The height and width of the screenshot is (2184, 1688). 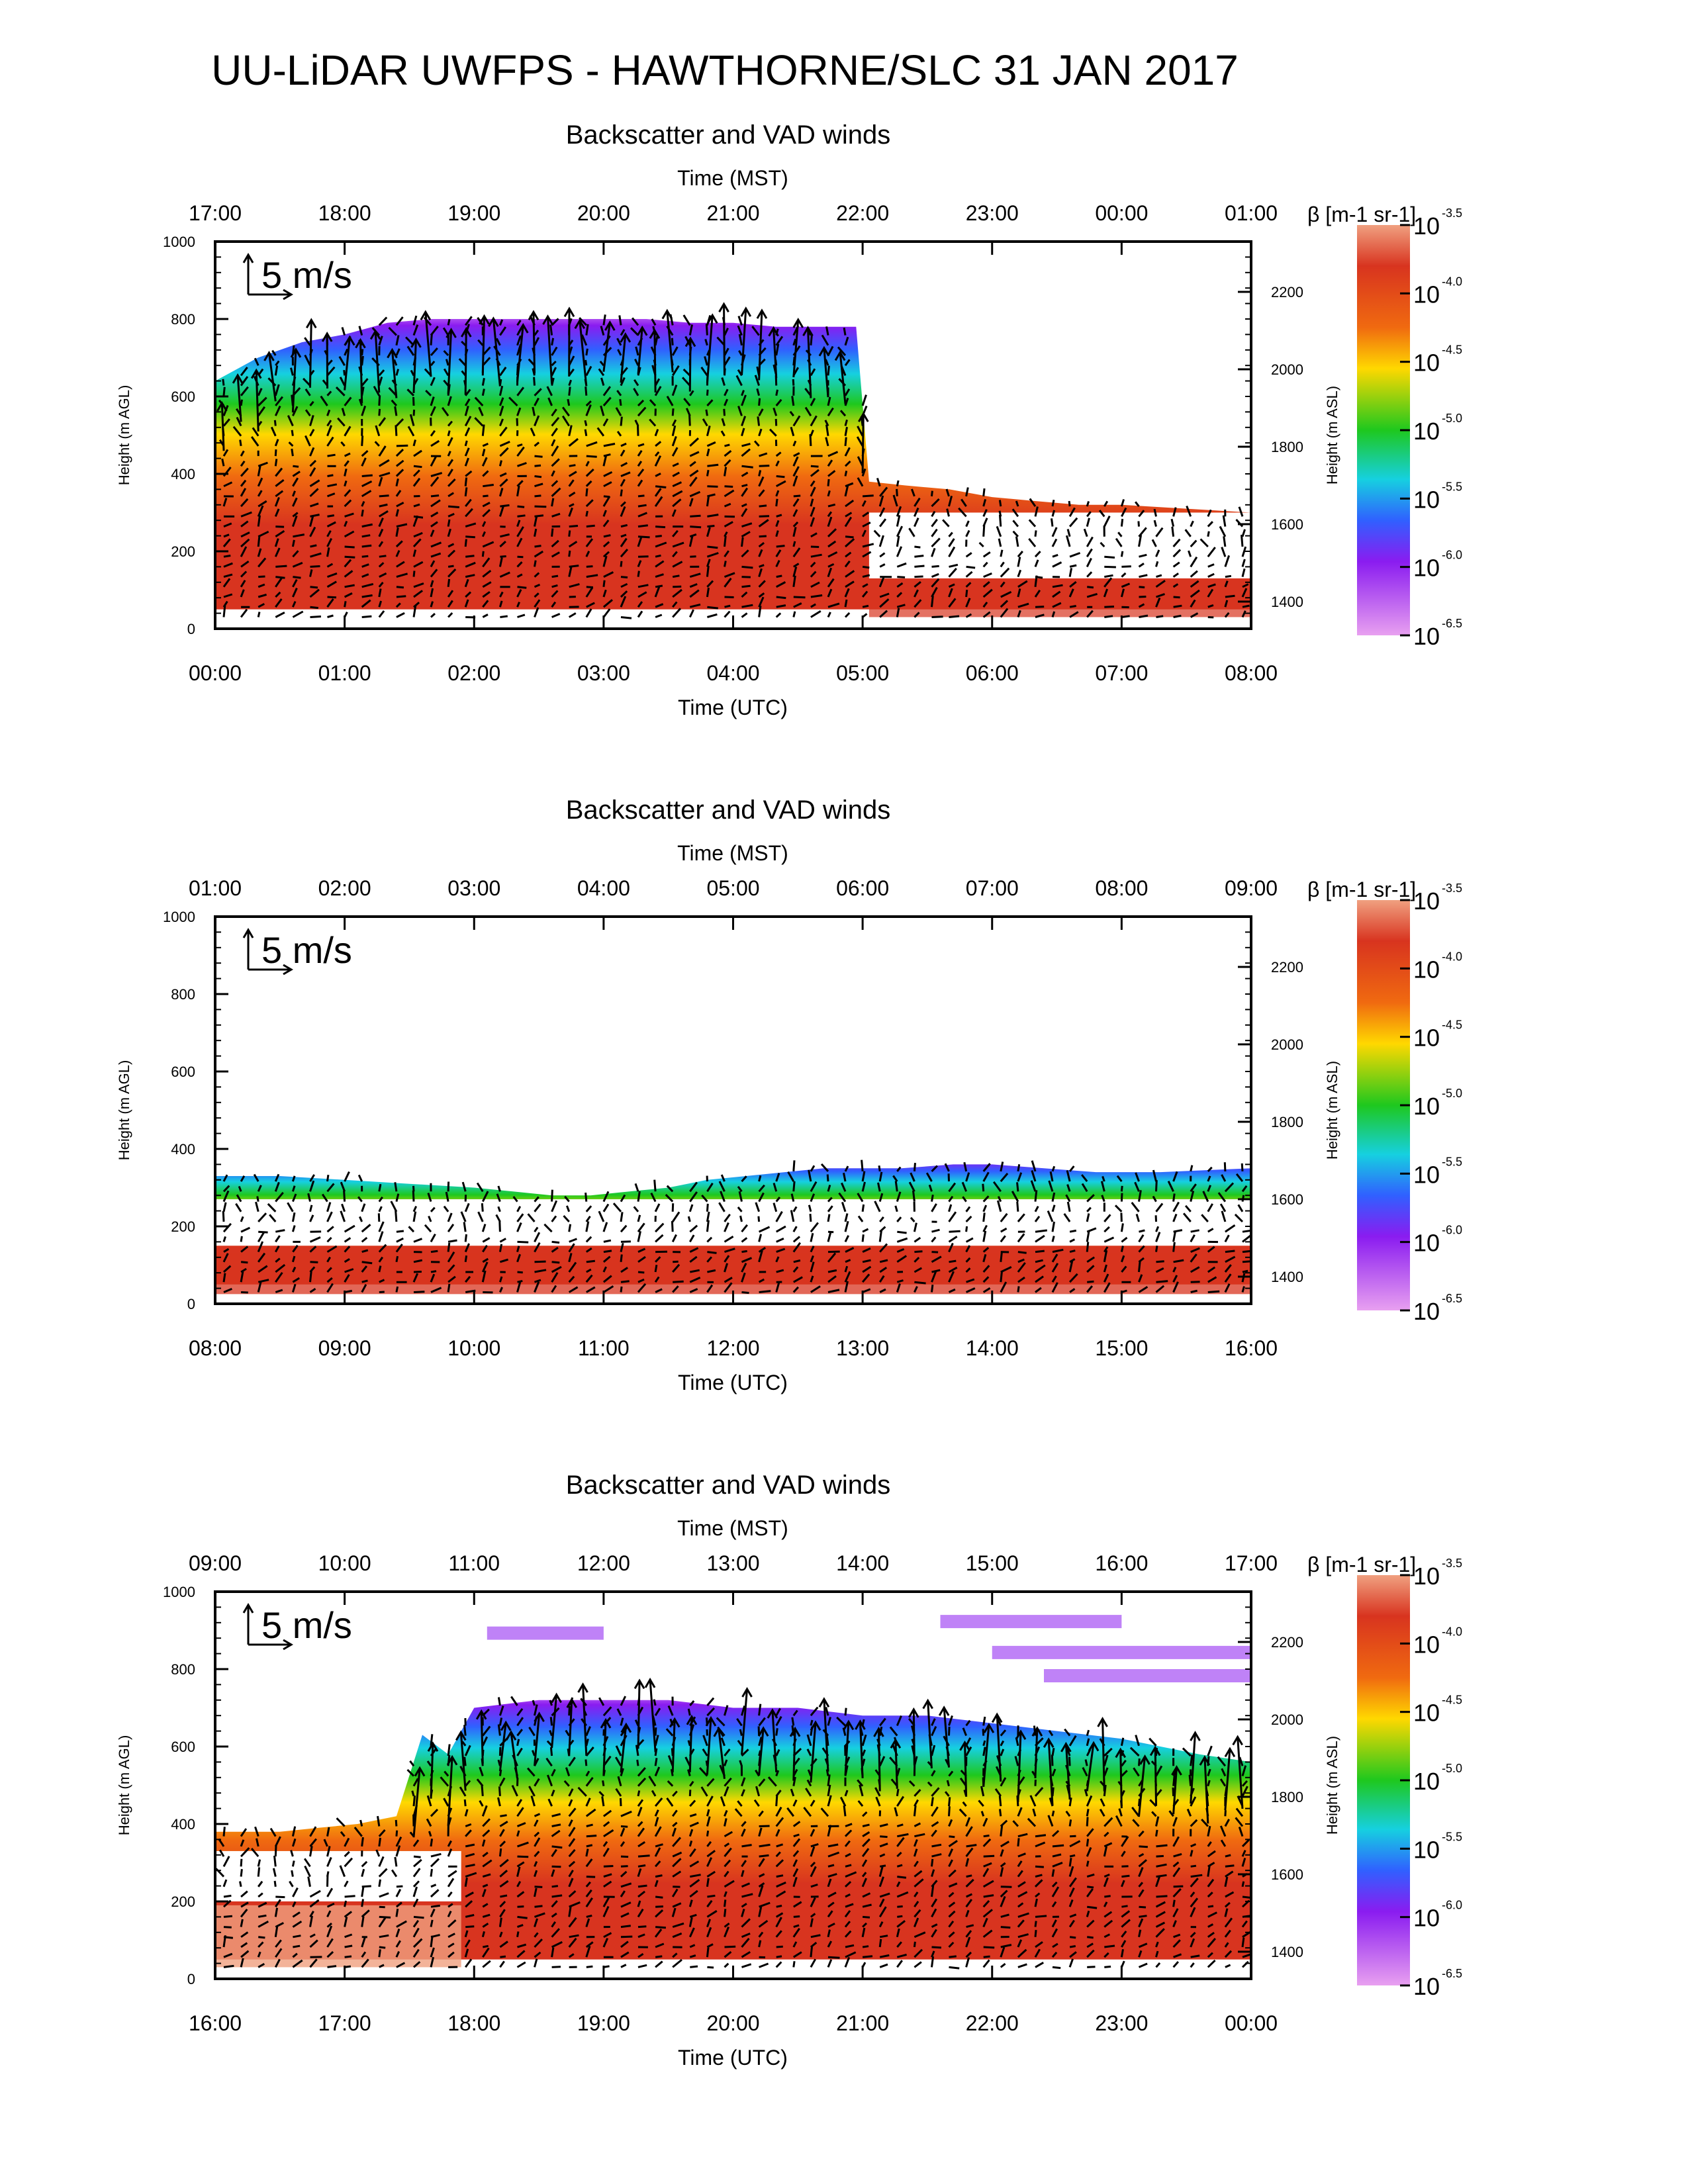 I want to click on colorbar-tick-exponent: -3.5, so click(x=1452, y=213).